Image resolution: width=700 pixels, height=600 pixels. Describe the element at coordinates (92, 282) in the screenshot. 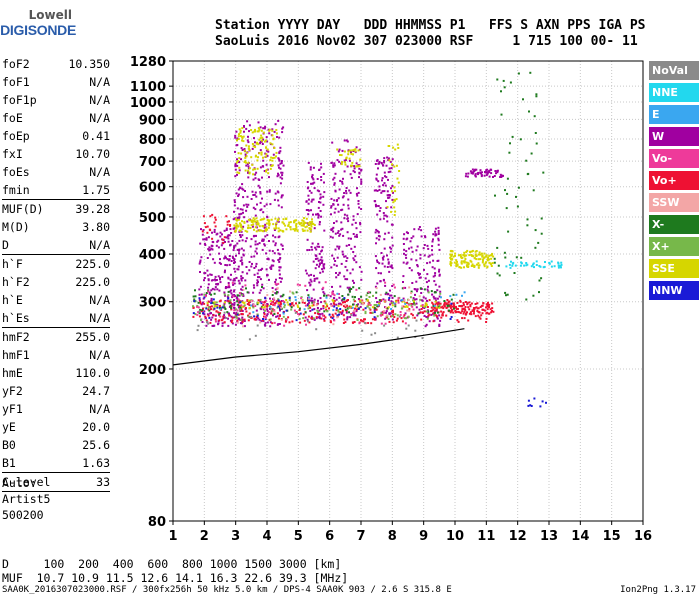

I see `param-value: 225.0` at that location.